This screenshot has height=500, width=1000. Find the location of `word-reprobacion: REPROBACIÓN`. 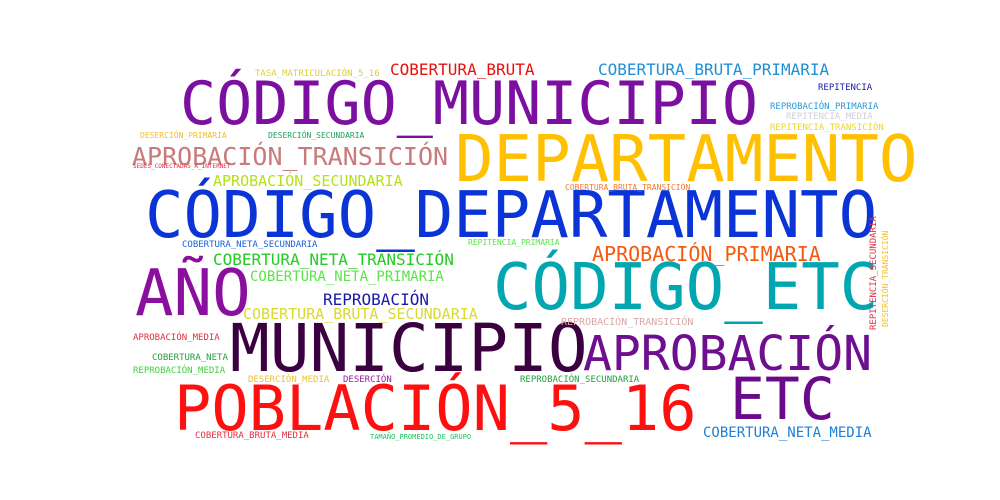

word-reprobacion: REPROBACIÓN is located at coordinates (376, 299).